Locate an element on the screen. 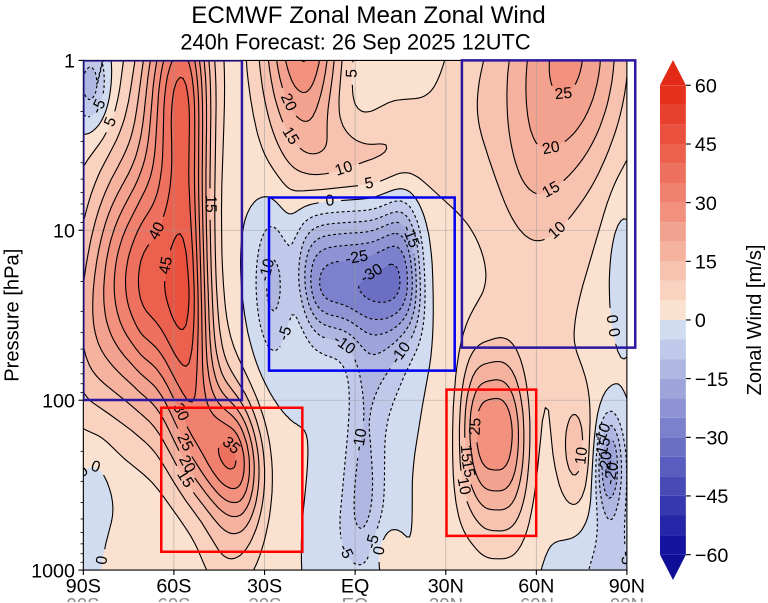 This screenshot has width=768, height=603. svg-text: 40 is located at coordinates (156, 231).